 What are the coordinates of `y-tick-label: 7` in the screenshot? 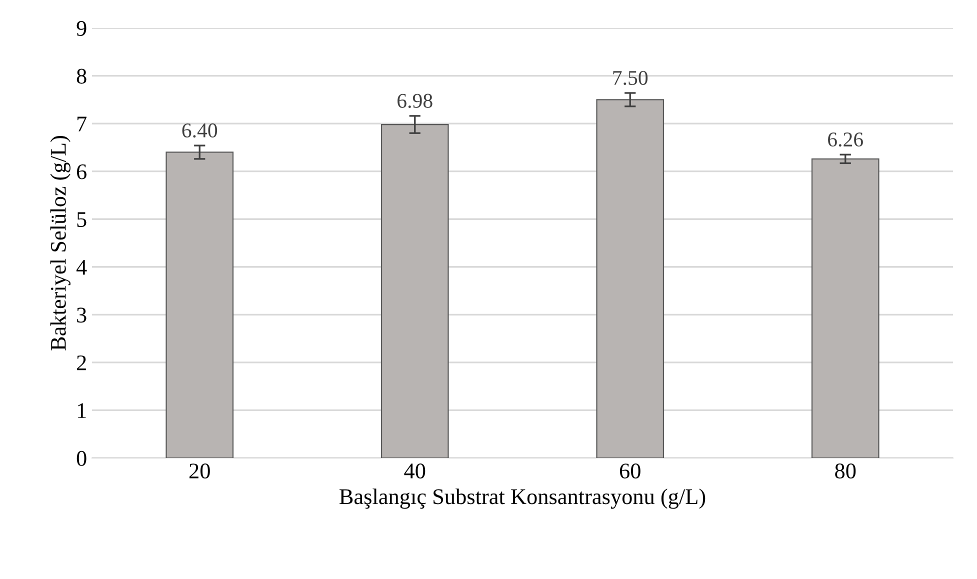 It's located at (81, 124).